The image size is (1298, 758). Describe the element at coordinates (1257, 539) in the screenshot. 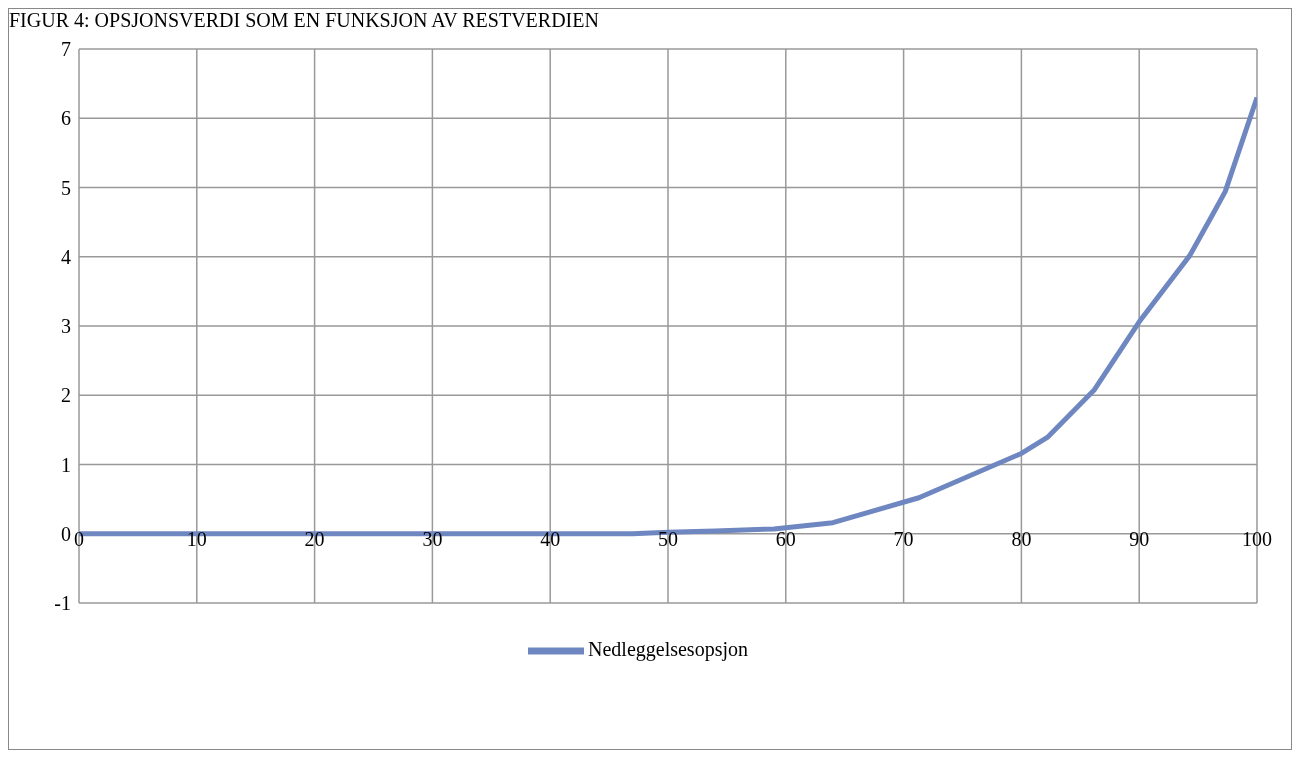

I see `x-tick-label: 100` at that location.